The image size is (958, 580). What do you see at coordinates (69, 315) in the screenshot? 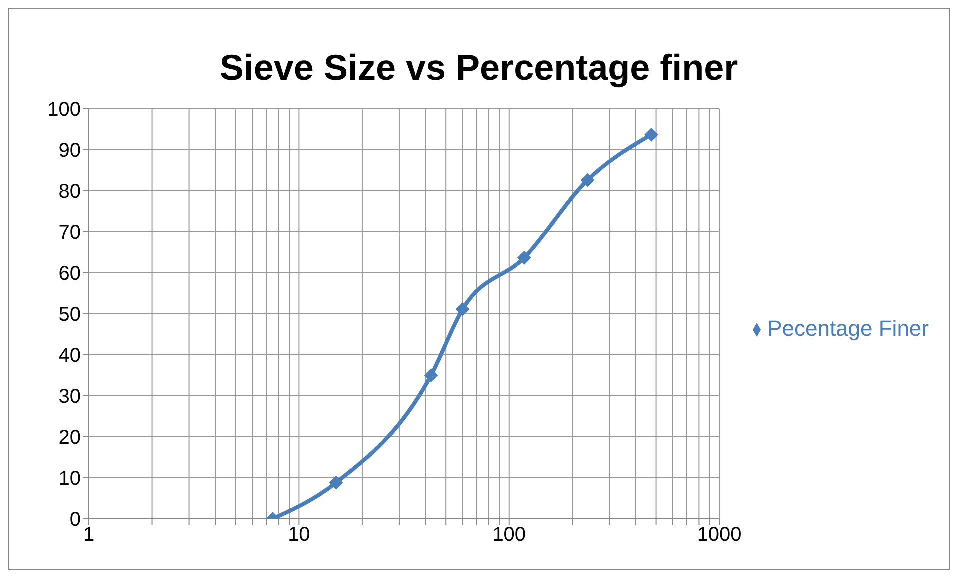
I see `y-tick-label: 50` at bounding box center [69, 315].